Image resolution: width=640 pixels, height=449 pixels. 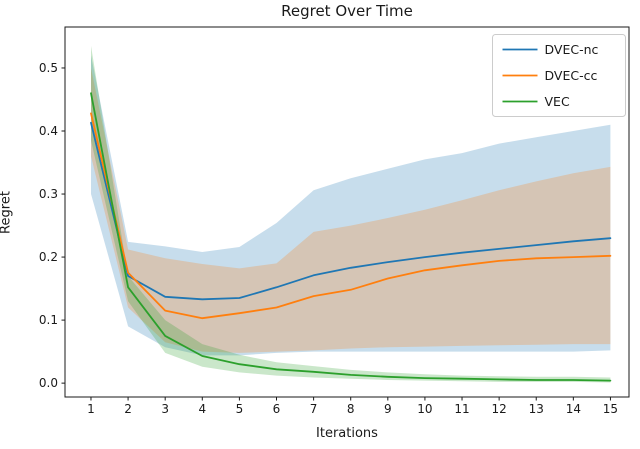 What do you see at coordinates (351, 409) in the screenshot?
I see `x-tick-label: 8` at bounding box center [351, 409].